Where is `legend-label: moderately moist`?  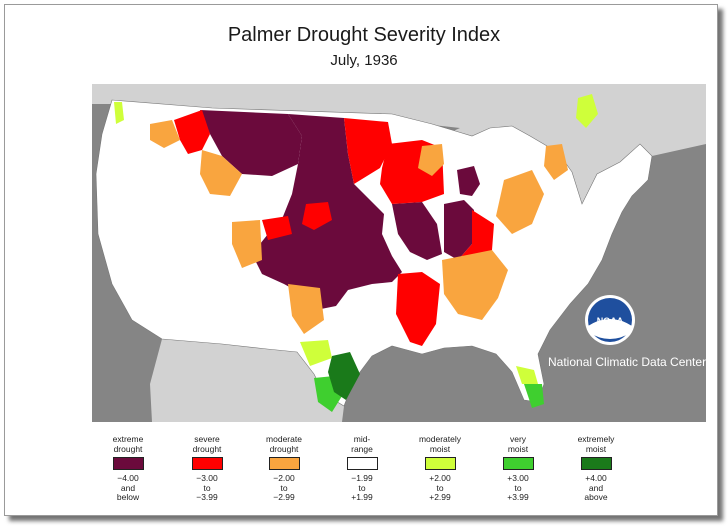
legend-label: moderately moist is located at coordinates (440, 440).